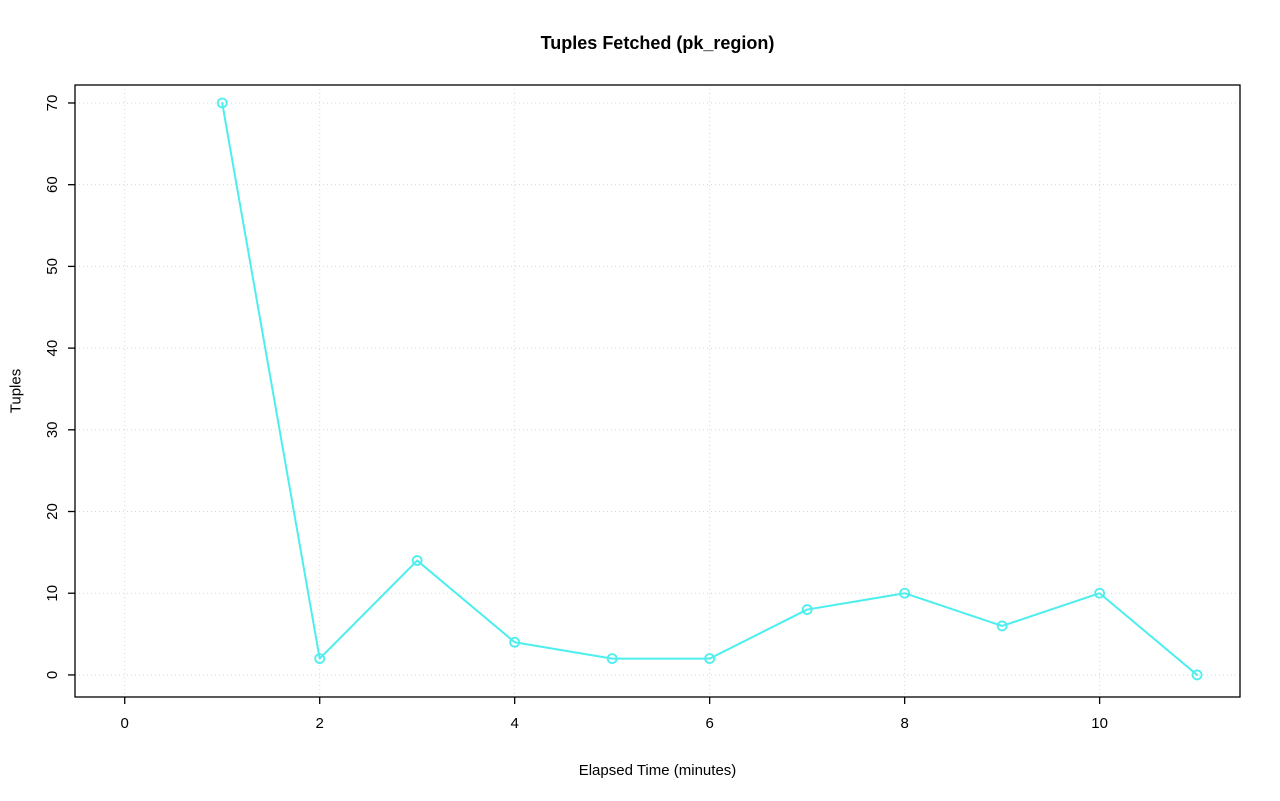  What do you see at coordinates (52, 184) in the screenshot?
I see `y-tick-label: 60` at bounding box center [52, 184].